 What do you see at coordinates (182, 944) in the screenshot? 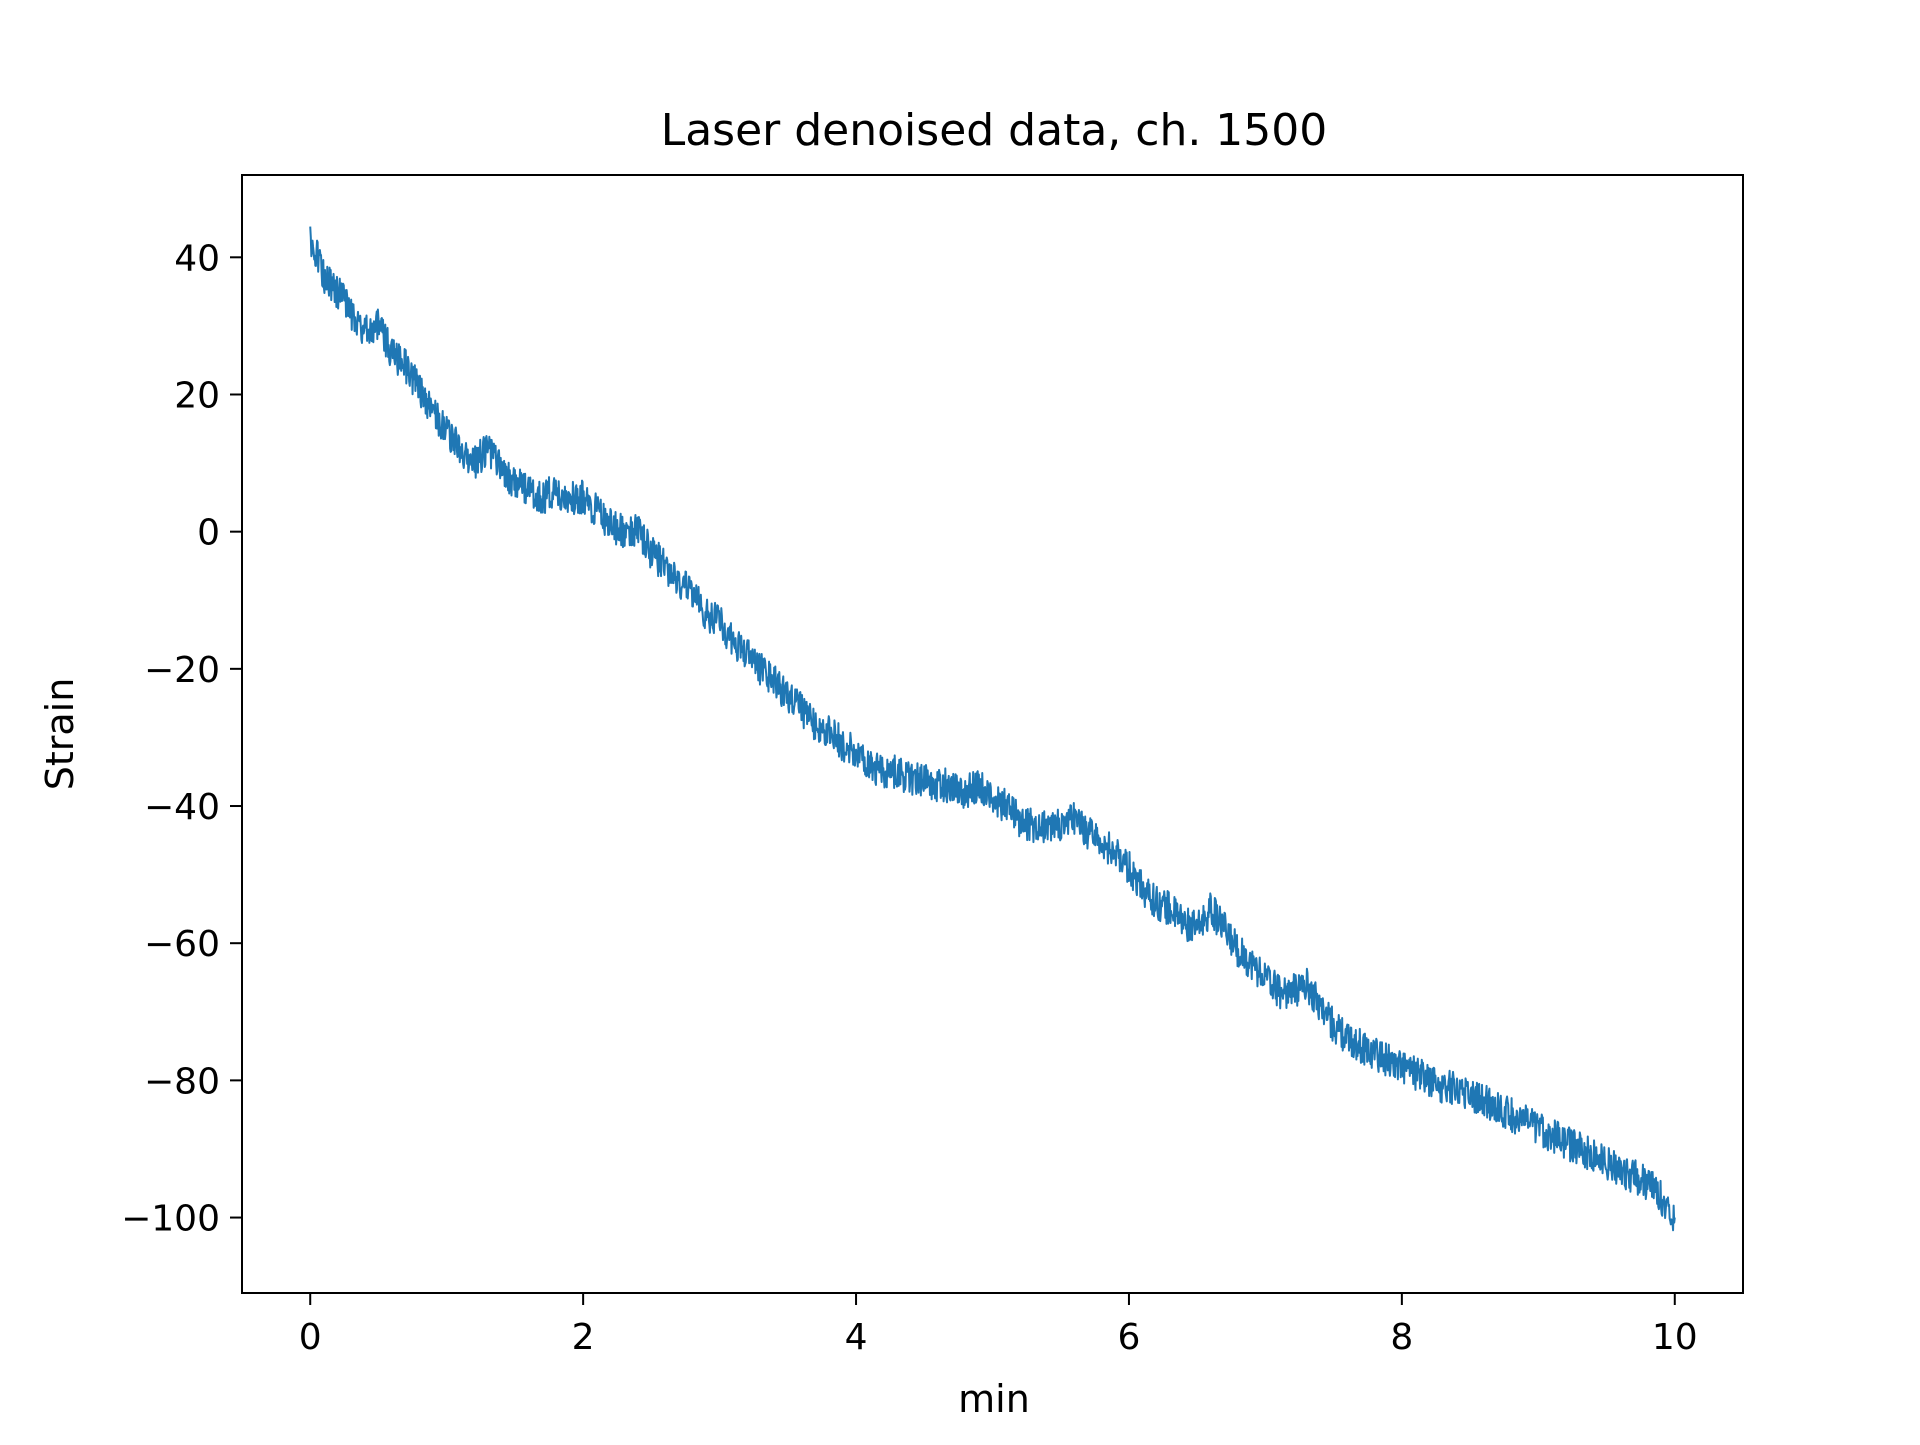
I see `y-tick-label: −60` at bounding box center [182, 944].